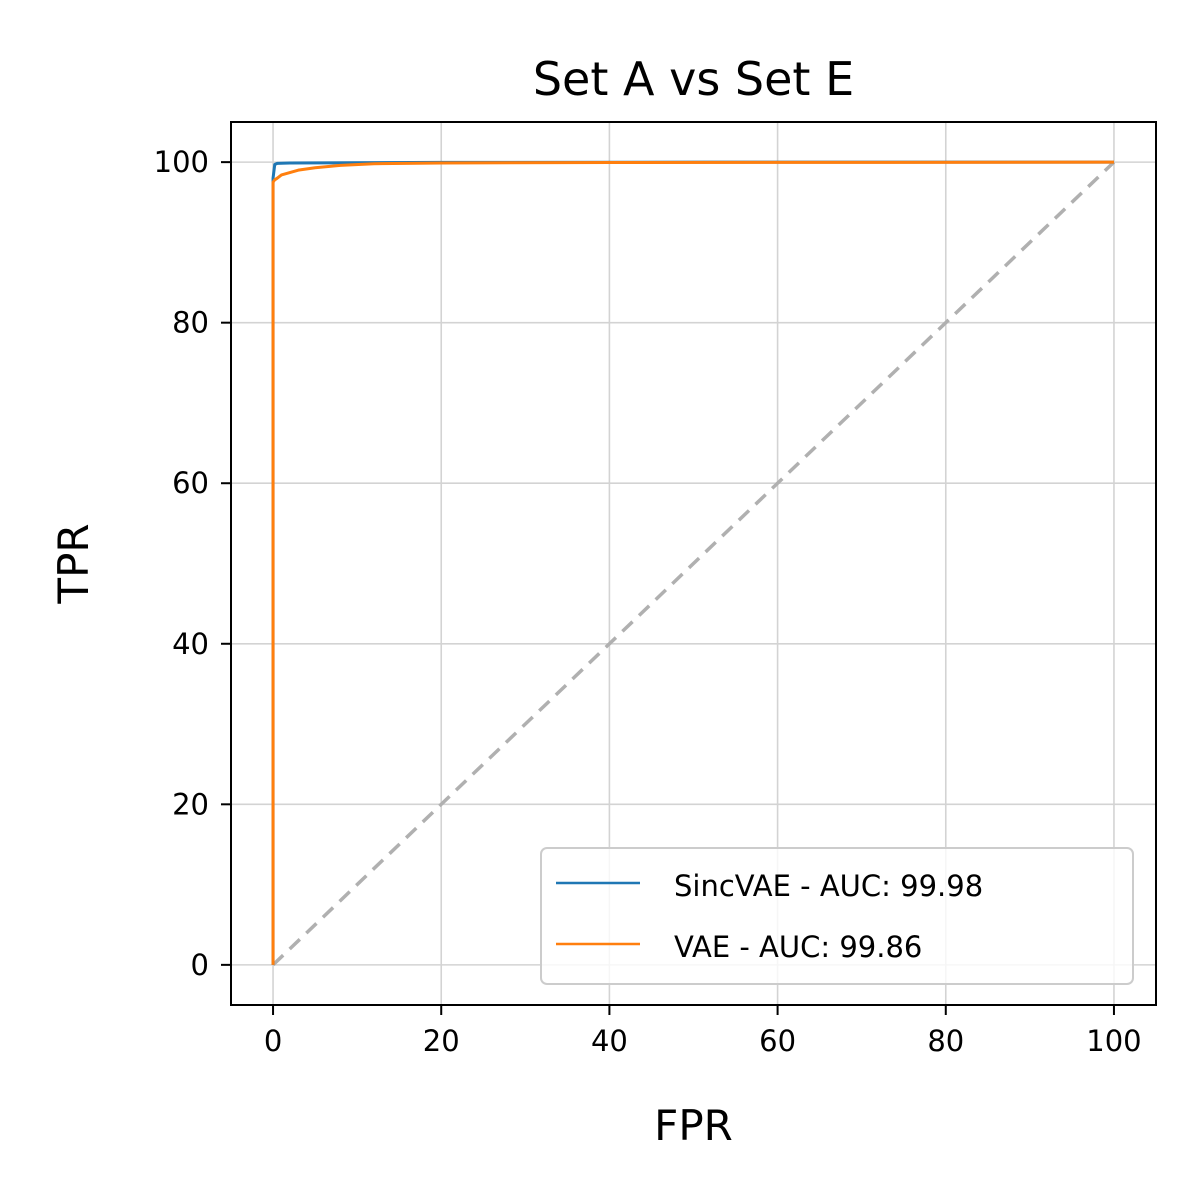  What do you see at coordinates (945, 1041) in the screenshot?
I see `x-tick-label: 80` at bounding box center [945, 1041].